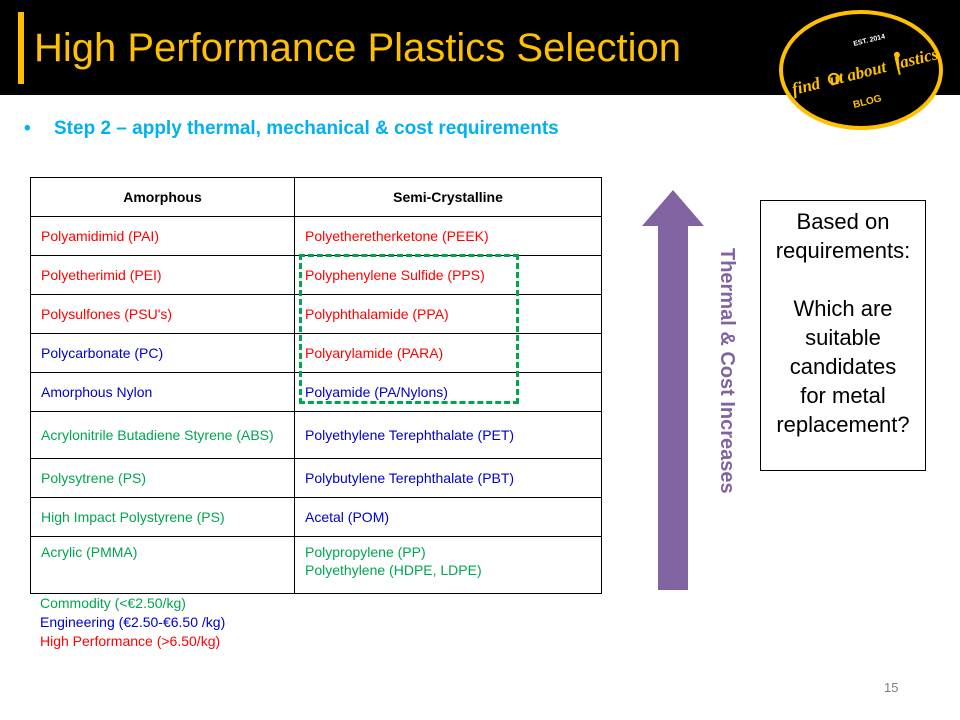  I want to click on logo-node-icon, so click(896, 54).